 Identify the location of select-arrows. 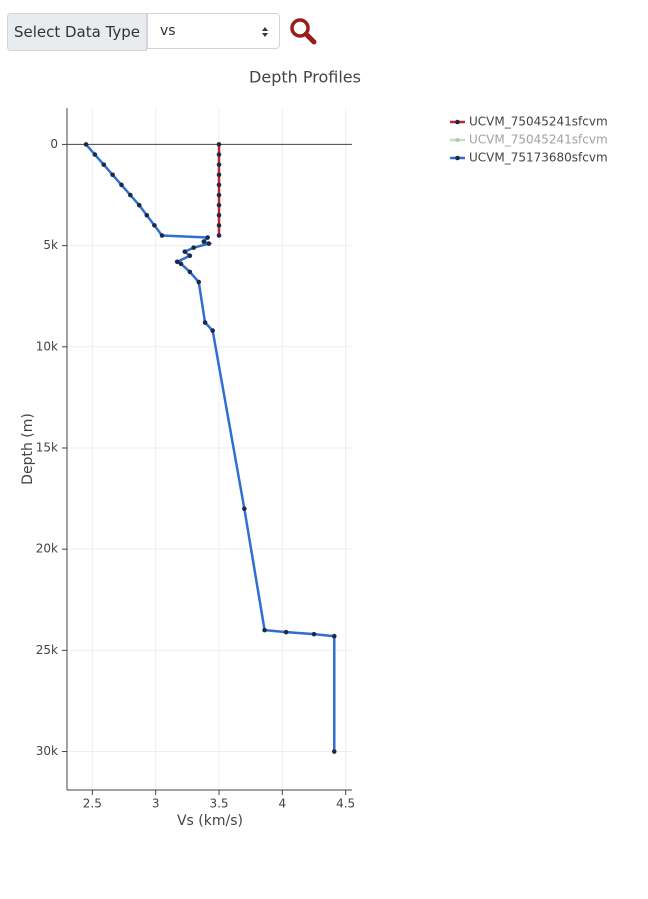
(265, 32).